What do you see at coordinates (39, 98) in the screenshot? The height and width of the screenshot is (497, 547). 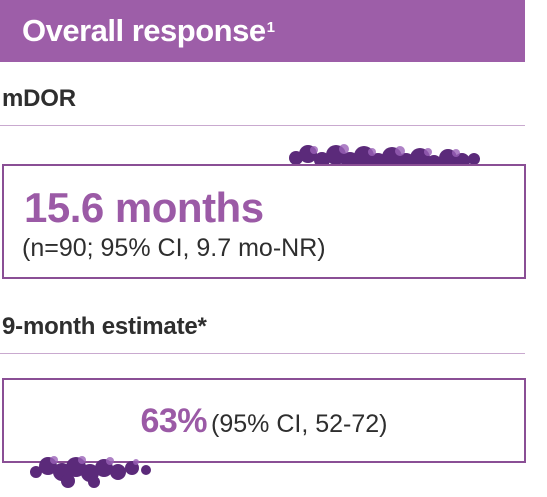 I see `mdor-label: mDOR` at bounding box center [39, 98].